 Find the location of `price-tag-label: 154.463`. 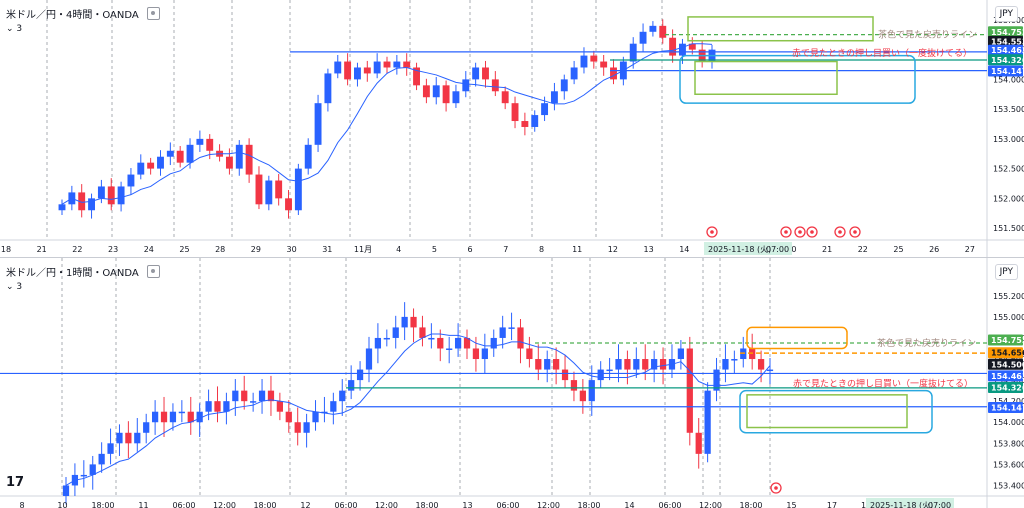

price-tag-label: 154.463 is located at coordinates (1007, 50).